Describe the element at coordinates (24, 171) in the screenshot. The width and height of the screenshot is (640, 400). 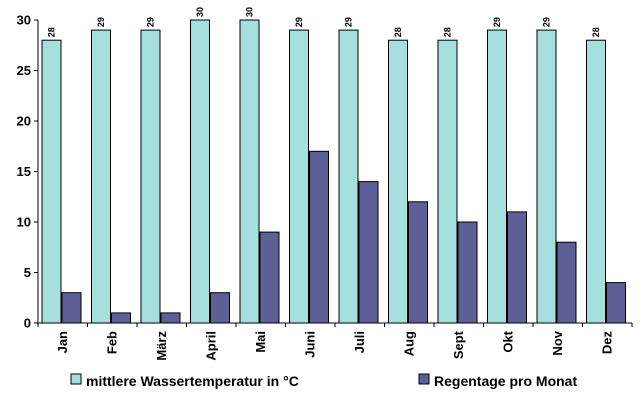
I see `y-tick-label: 15` at that location.